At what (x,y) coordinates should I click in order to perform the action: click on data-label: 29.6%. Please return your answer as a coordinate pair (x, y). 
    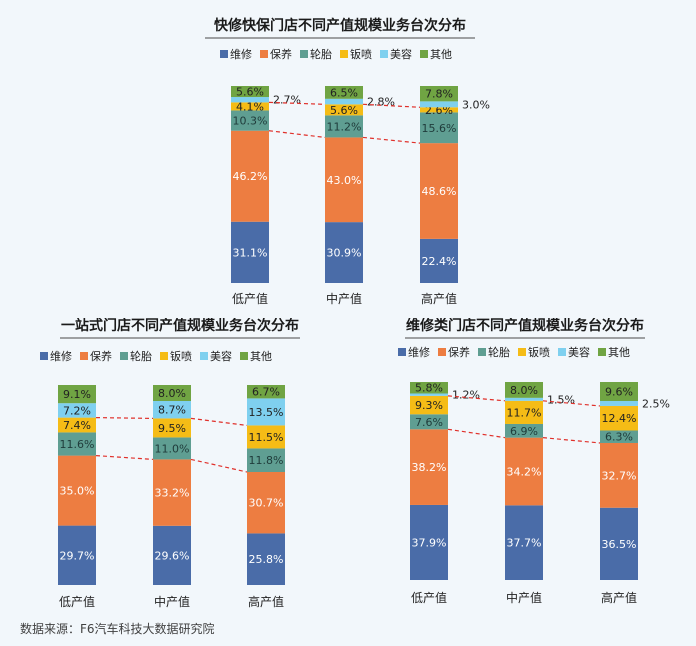
    Looking at the image, I should click on (172, 555).